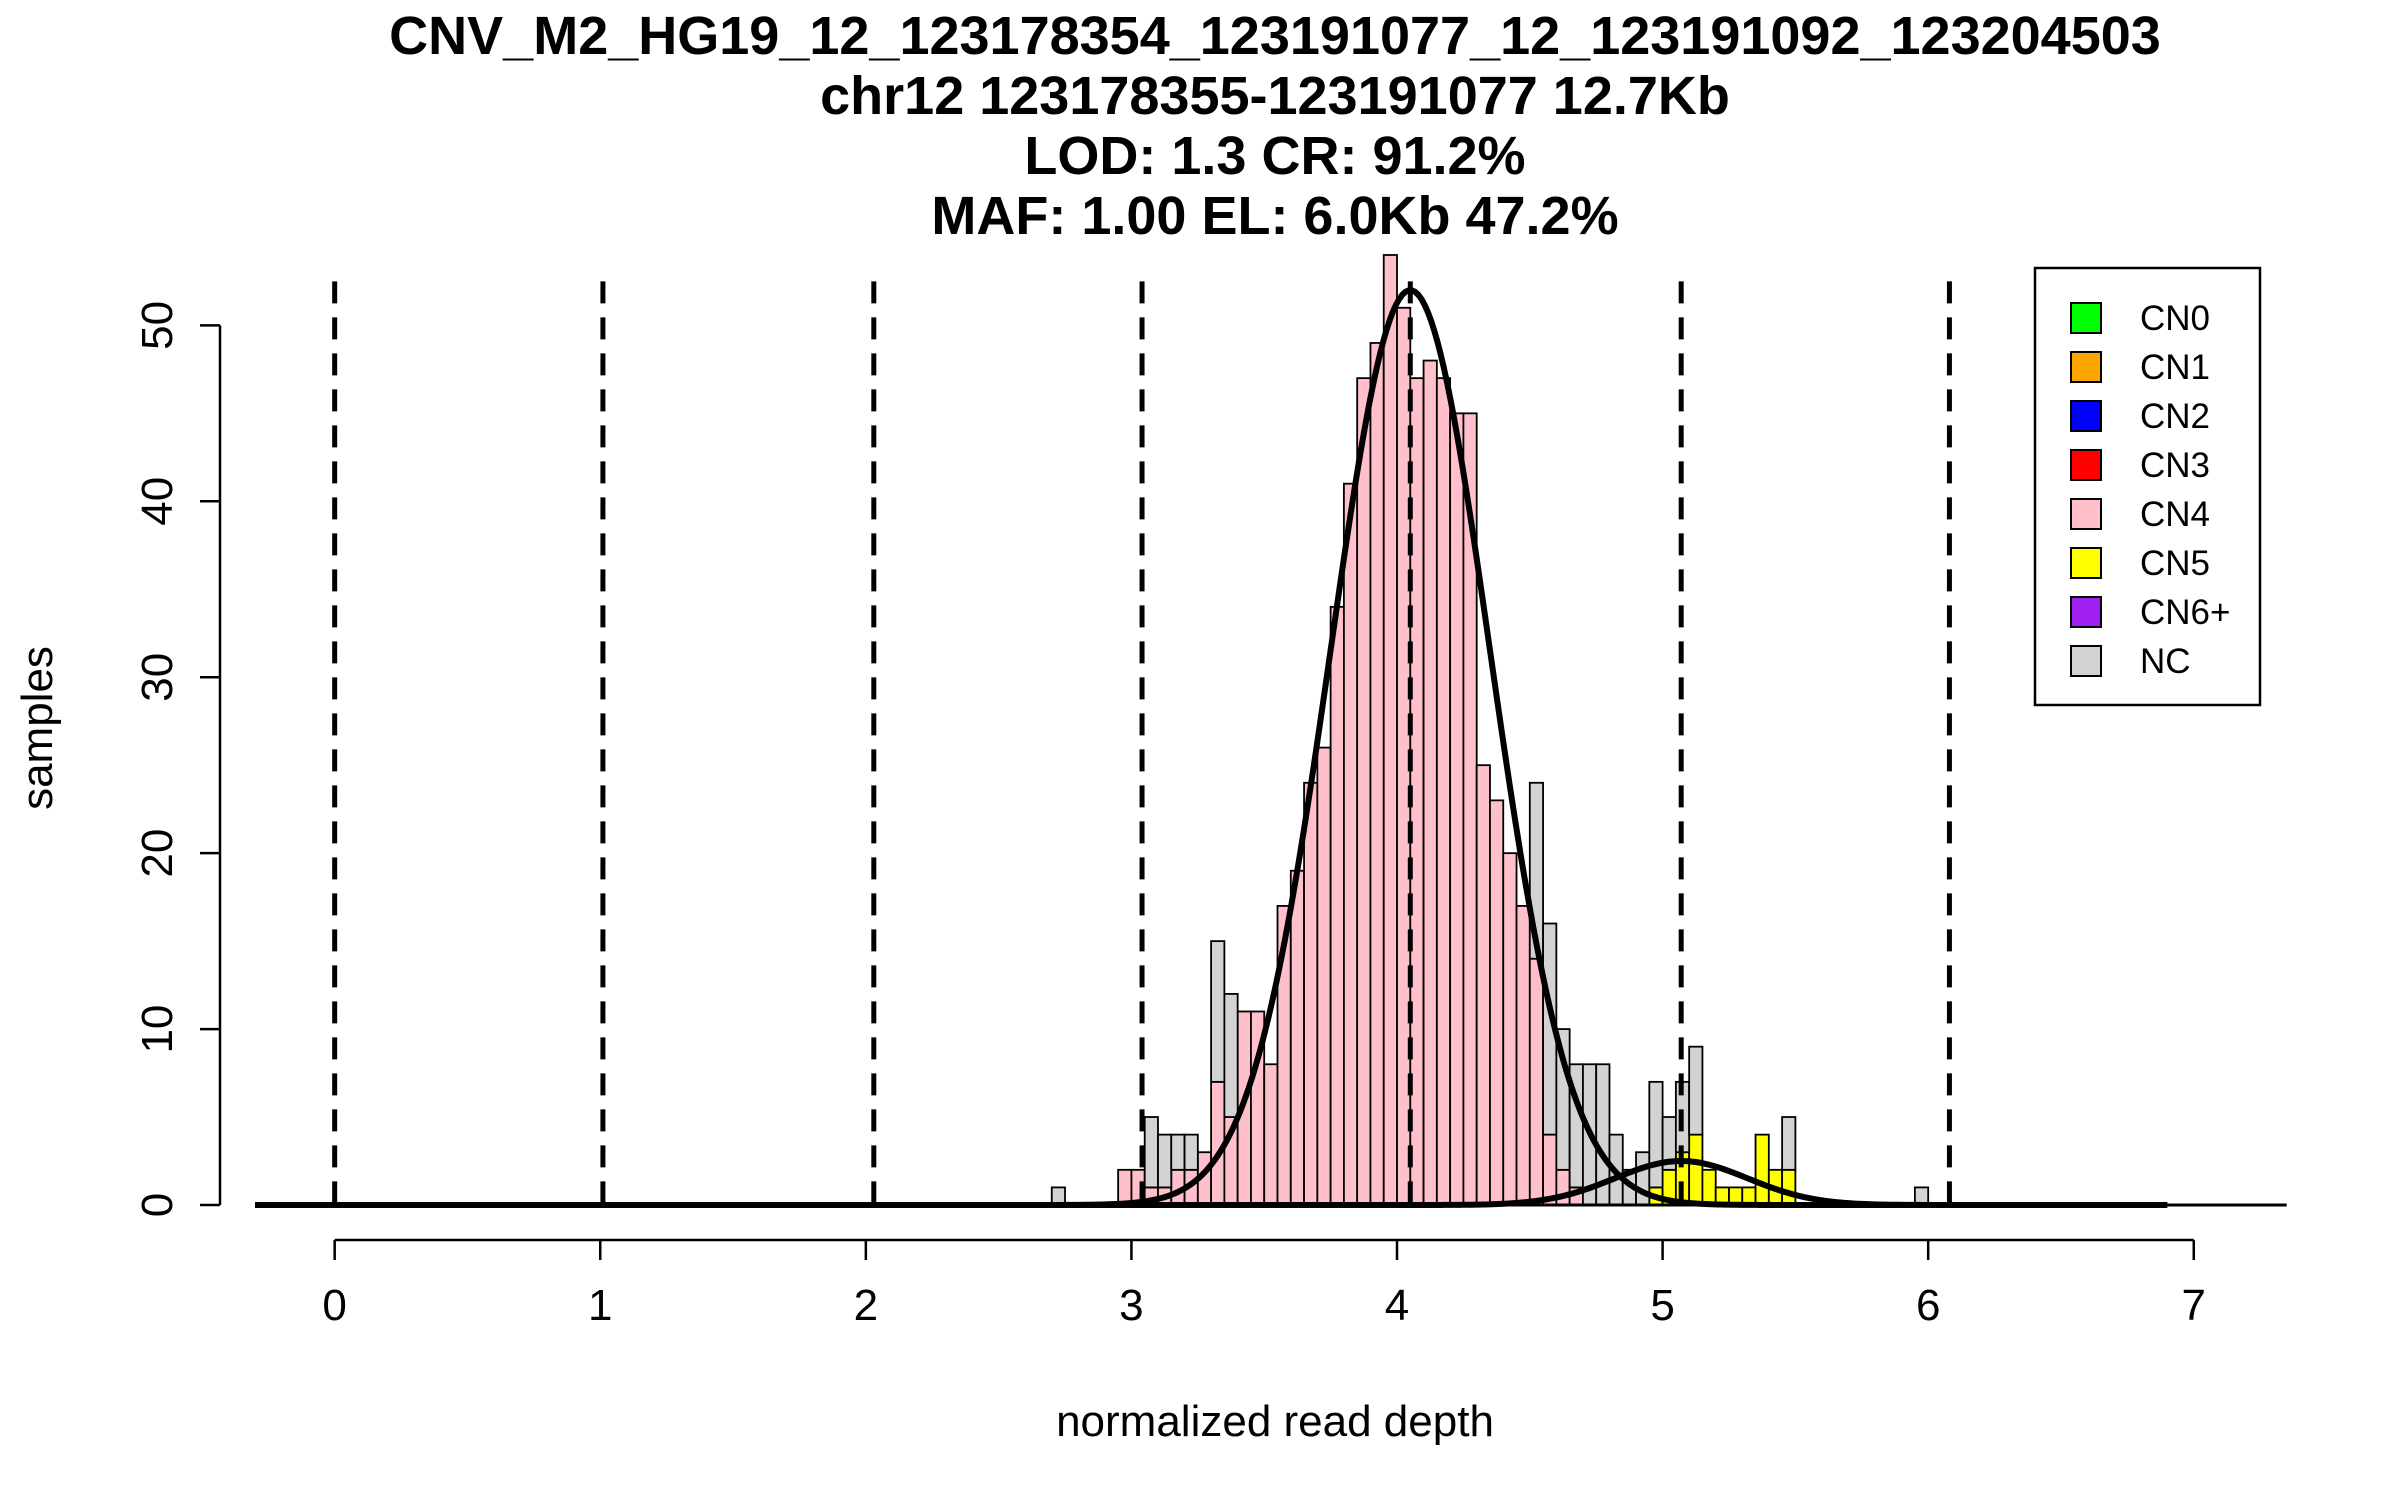 This screenshot has height=1500, width=2400. What do you see at coordinates (1275, 96) in the screenshot?
I see `title-line-2: chr12 123178355-123191077 12.7Kb` at bounding box center [1275, 96].